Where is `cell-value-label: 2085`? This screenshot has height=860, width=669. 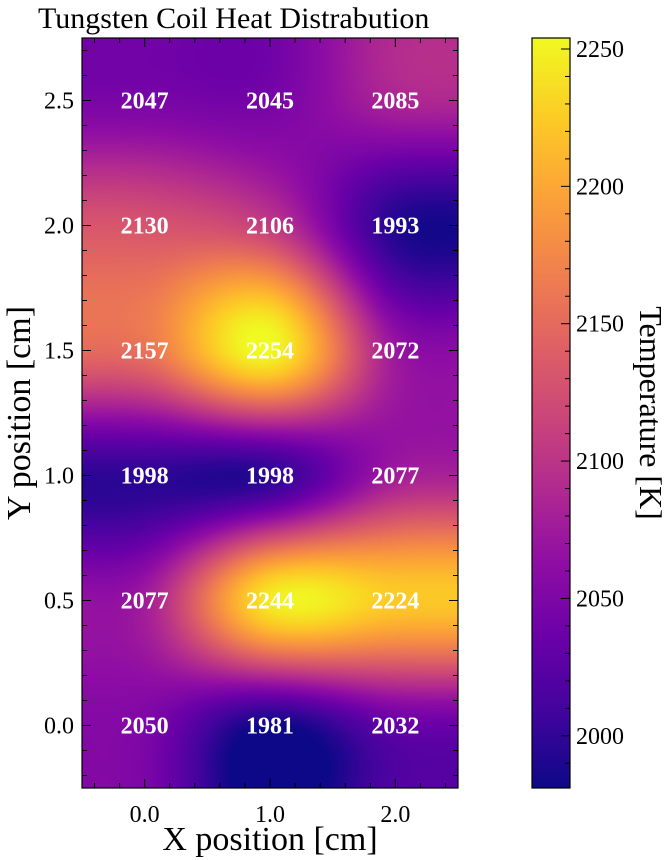
cell-value-label: 2085 is located at coordinates (395, 102).